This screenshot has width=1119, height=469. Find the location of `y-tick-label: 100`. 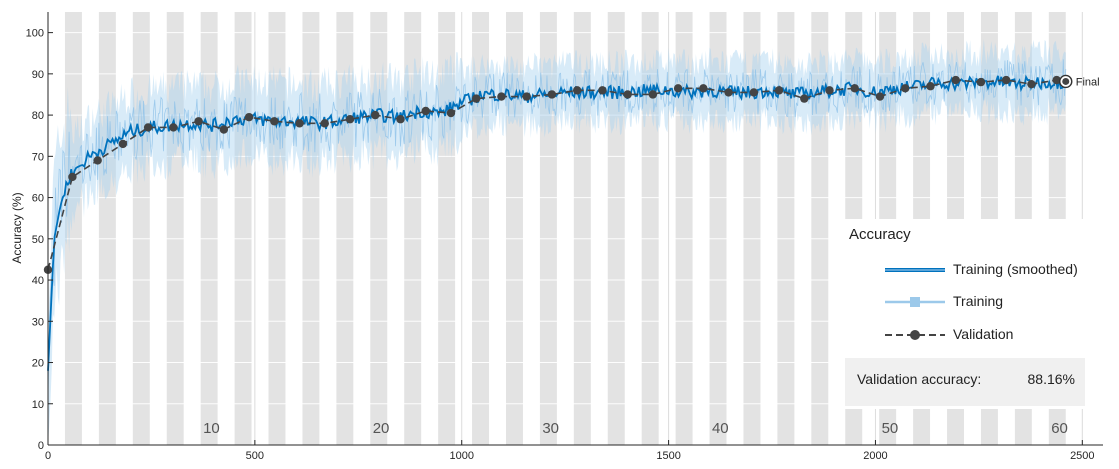

y-tick-label: 100 is located at coordinates (35, 34).